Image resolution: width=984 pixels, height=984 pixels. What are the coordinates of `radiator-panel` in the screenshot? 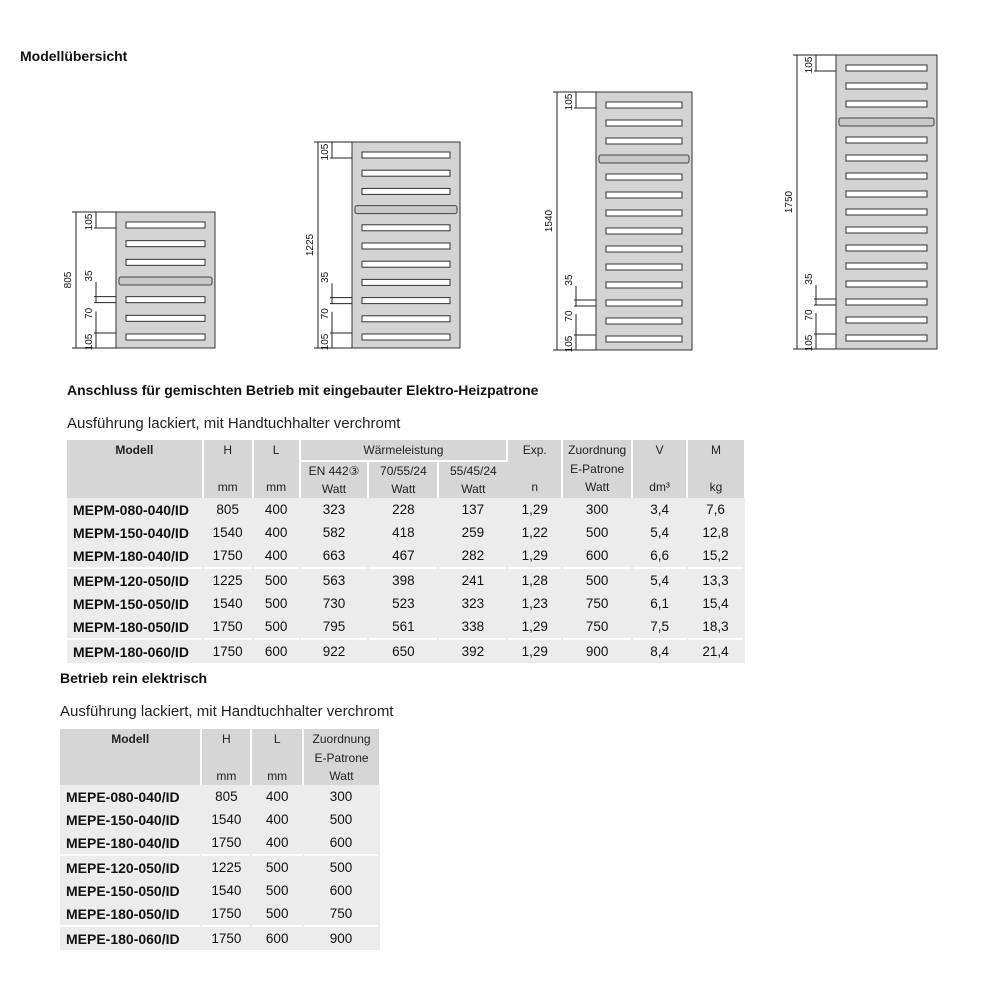 It's located at (644, 221).